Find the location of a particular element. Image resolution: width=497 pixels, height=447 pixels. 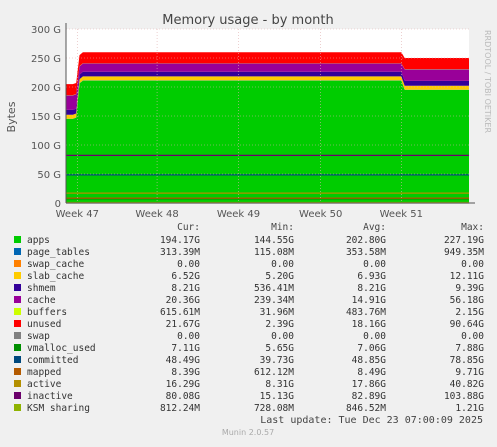

legend-value: 16.29G is located at coordinates (183, 384).